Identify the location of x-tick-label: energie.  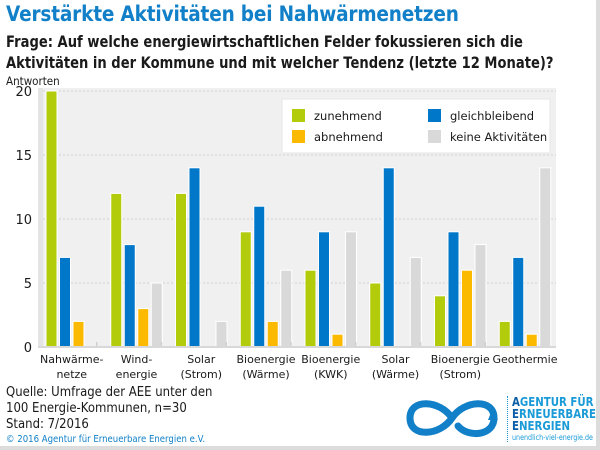
(137, 374).